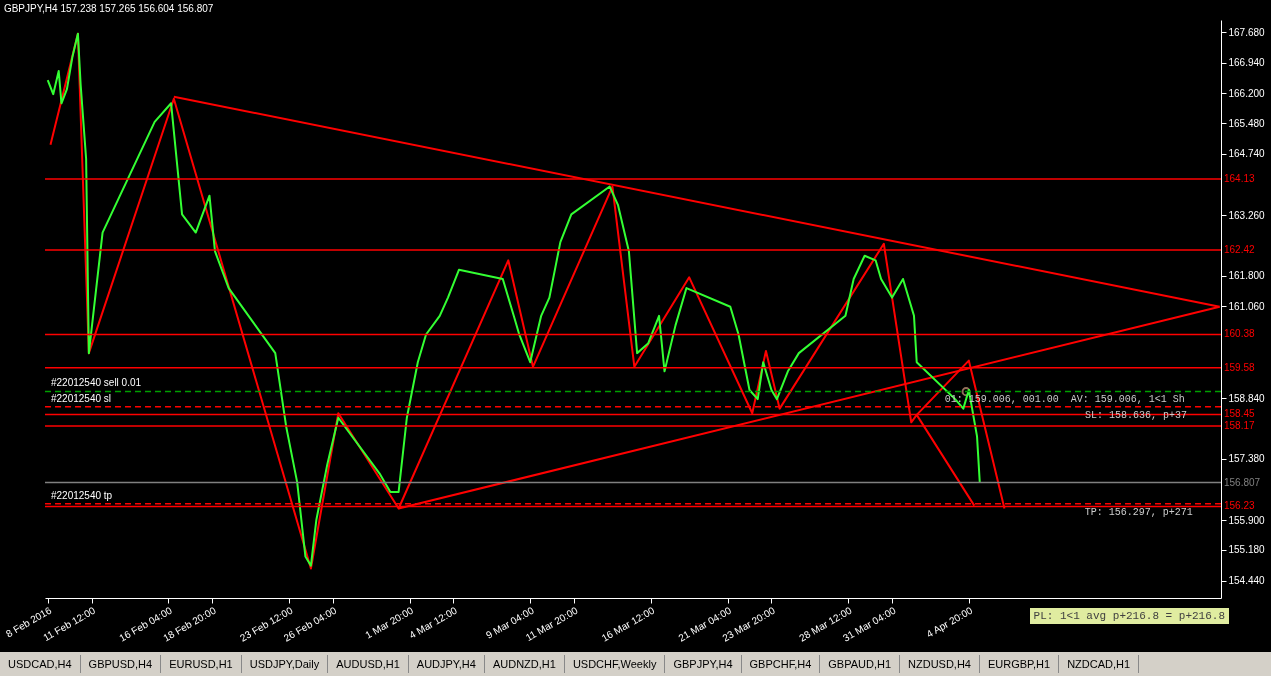 The width and height of the screenshot is (1271, 676). What do you see at coordinates (40, 664) in the screenshot?
I see `text: USDCAD,H4` at bounding box center [40, 664].